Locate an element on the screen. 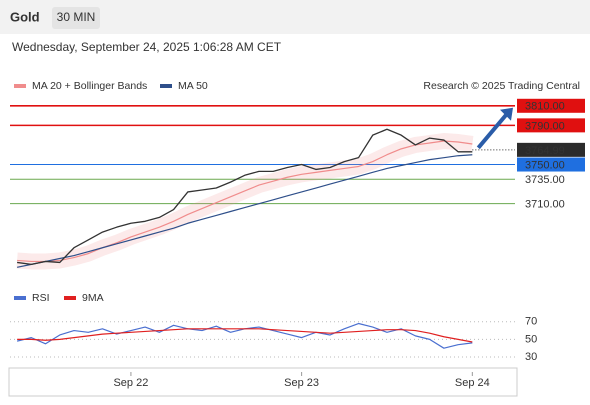  forecast-arrow-head is located at coordinates (506, 114).